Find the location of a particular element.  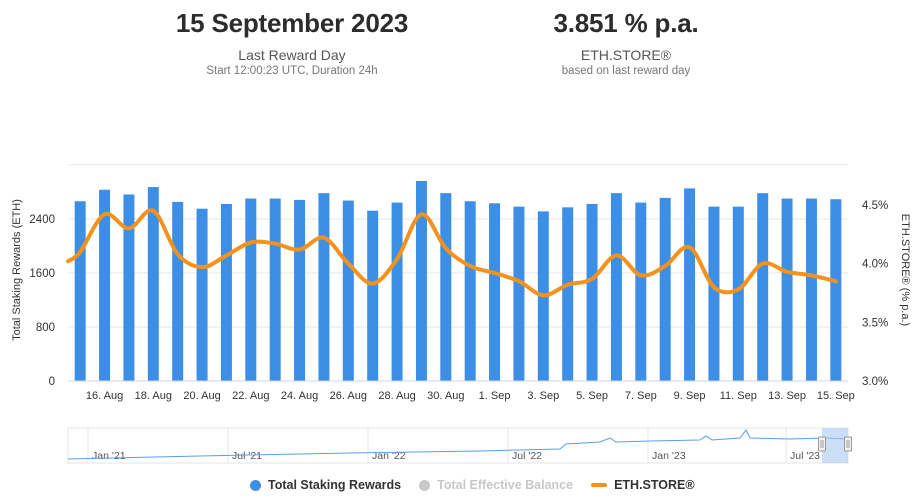

legend-item-eth-store: ETH.STORE® is located at coordinates (643, 485).